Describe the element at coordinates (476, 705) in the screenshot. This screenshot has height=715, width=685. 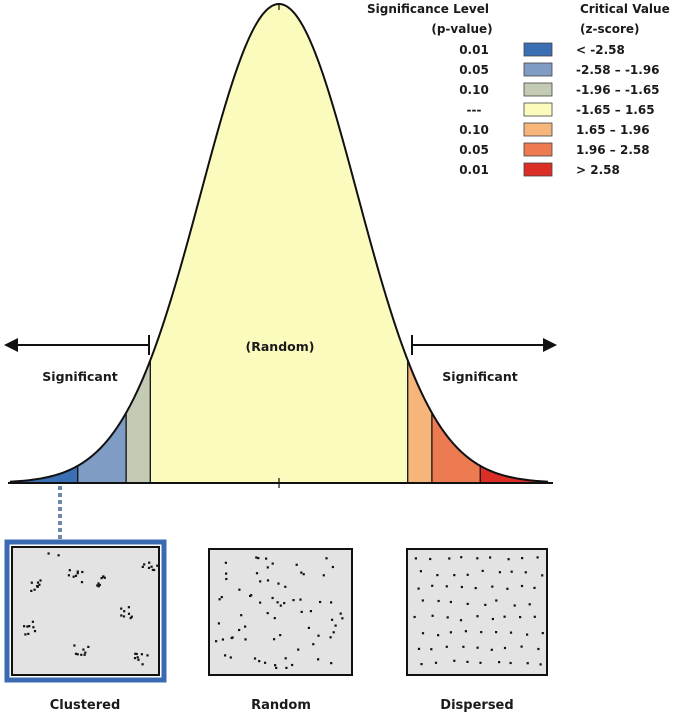
I see `dispersed-label: Dispersed` at that location.